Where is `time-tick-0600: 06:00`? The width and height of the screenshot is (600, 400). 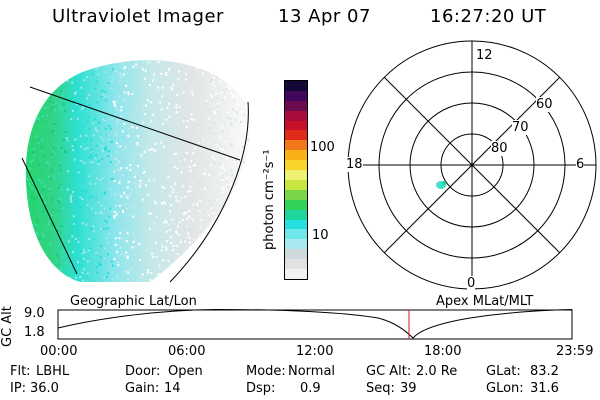 time-tick-0600: 06:00 is located at coordinates (187, 351).